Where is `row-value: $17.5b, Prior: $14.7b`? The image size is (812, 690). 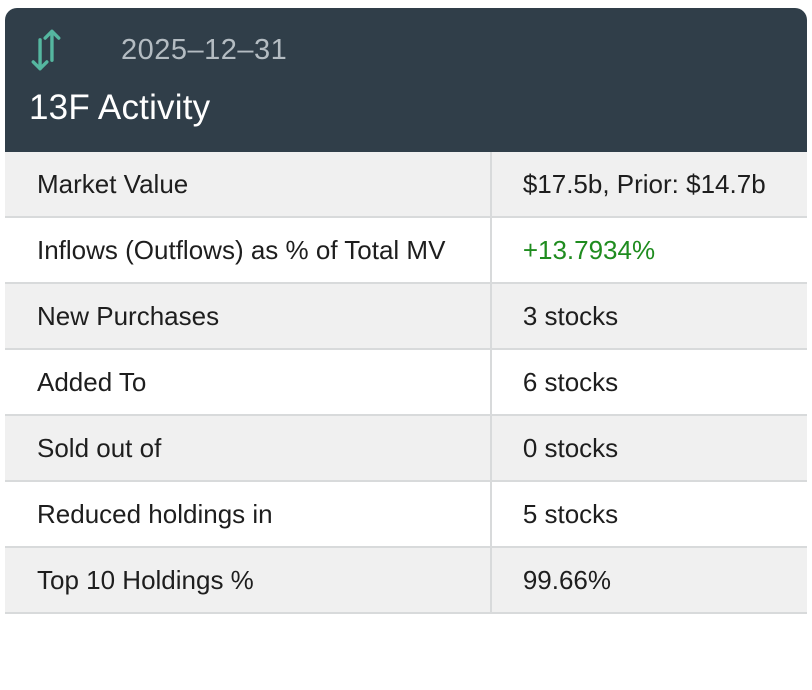
row-value: $17.5b, Prior: $14.7b is located at coordinates (644, 184).